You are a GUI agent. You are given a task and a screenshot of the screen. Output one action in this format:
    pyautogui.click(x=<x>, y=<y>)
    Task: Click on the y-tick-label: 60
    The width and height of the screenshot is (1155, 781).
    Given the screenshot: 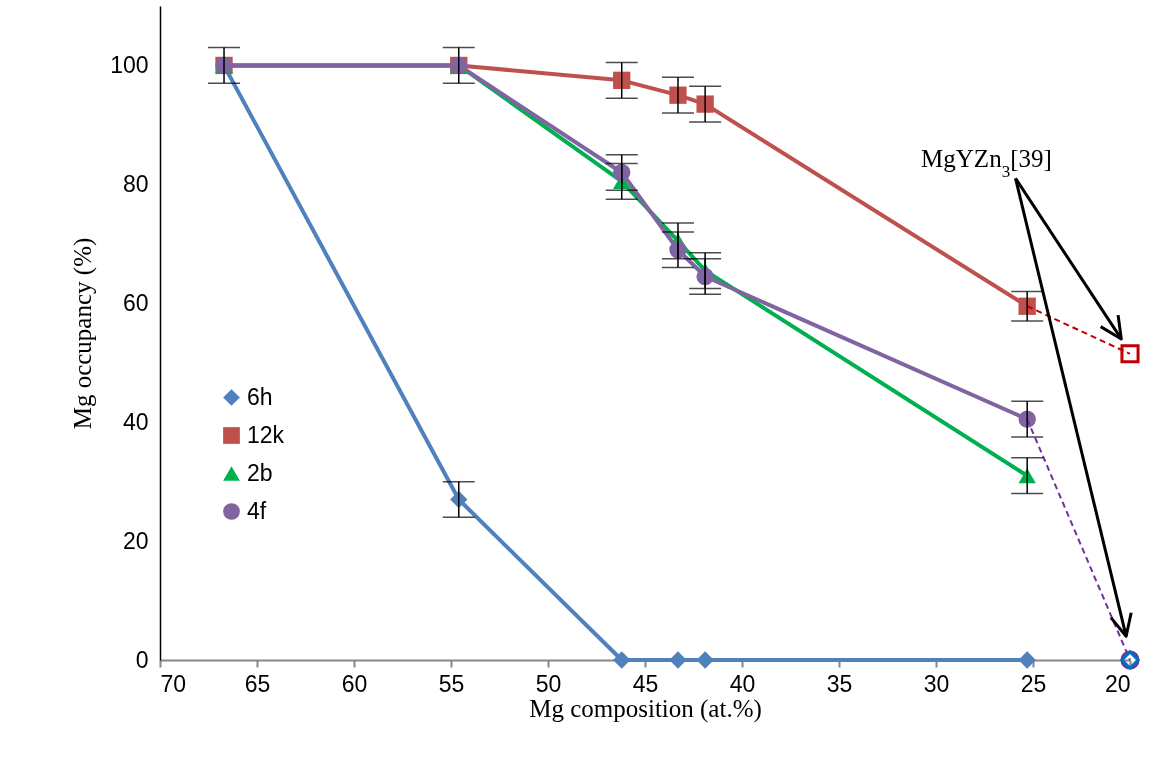 What is the action you would take?
    pyautogui.click(x=135, y=302)
    